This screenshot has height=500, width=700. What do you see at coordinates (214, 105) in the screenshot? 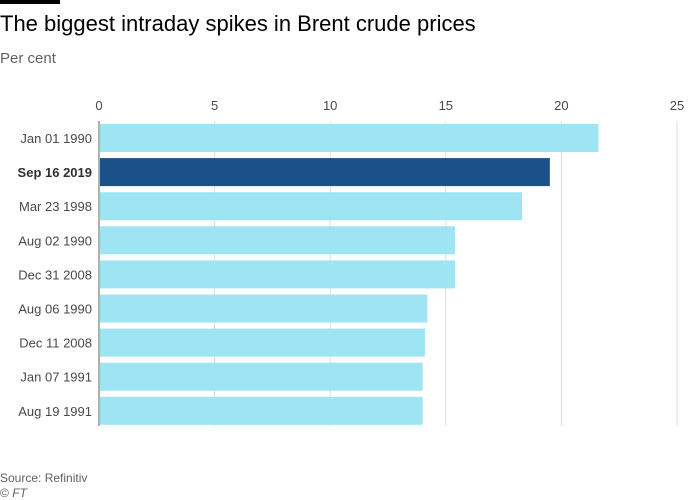
I see `x-tick-label: 5` at bounding box center [214, 105].